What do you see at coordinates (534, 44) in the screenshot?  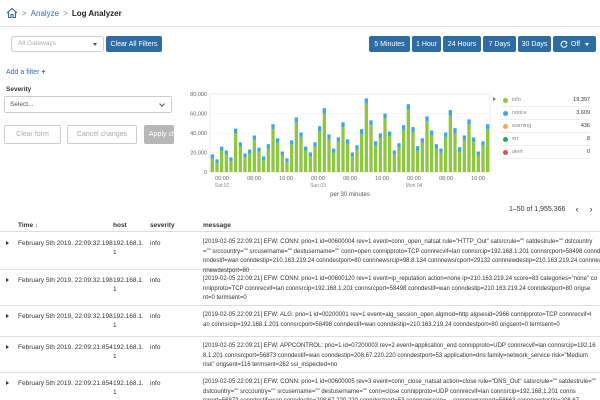 I see `time-30-days-button: 30 Days` at bounding box center [534, 44].